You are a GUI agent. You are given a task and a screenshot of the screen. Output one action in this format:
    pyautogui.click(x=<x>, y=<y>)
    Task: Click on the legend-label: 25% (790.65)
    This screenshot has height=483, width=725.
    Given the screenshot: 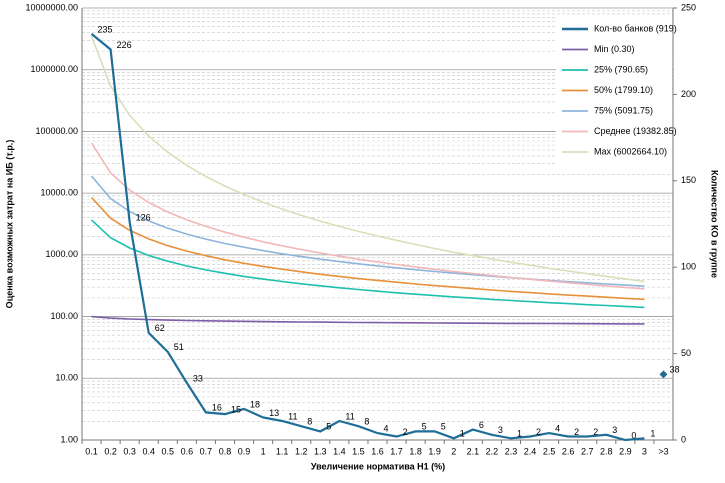 What is the action you would take?
    pyautogui.click(x=621, y=69)
    